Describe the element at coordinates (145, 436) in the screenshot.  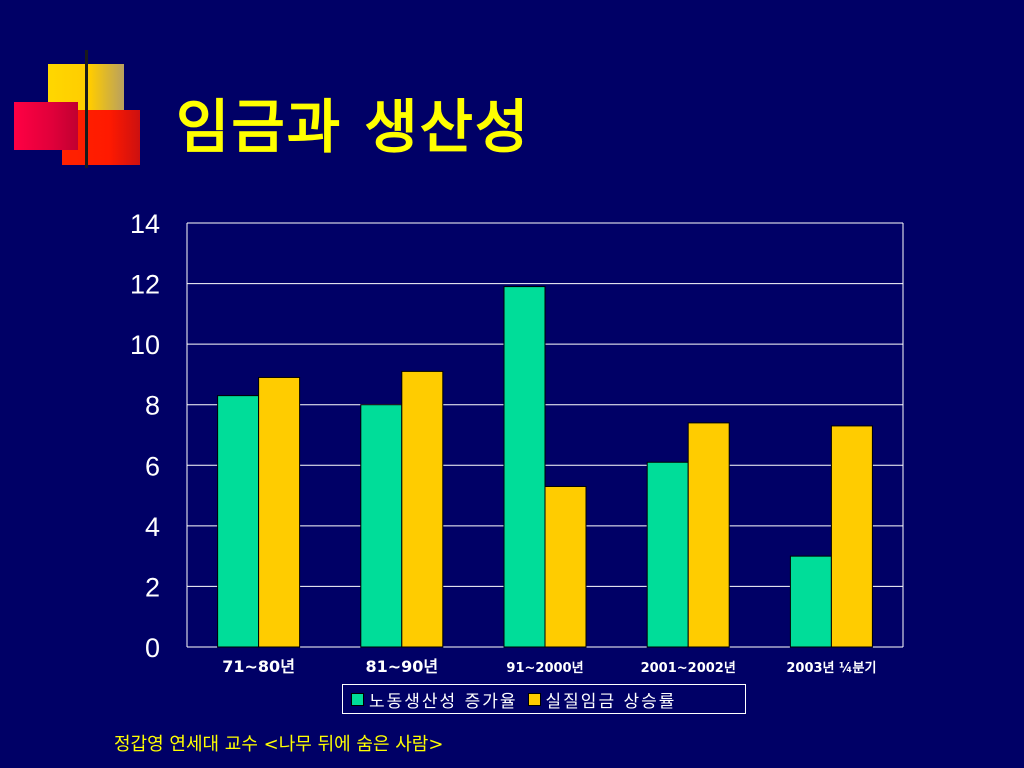
I see `y-axis-tick-labels: 0 2 4 6 8 10 12 14` at that location.